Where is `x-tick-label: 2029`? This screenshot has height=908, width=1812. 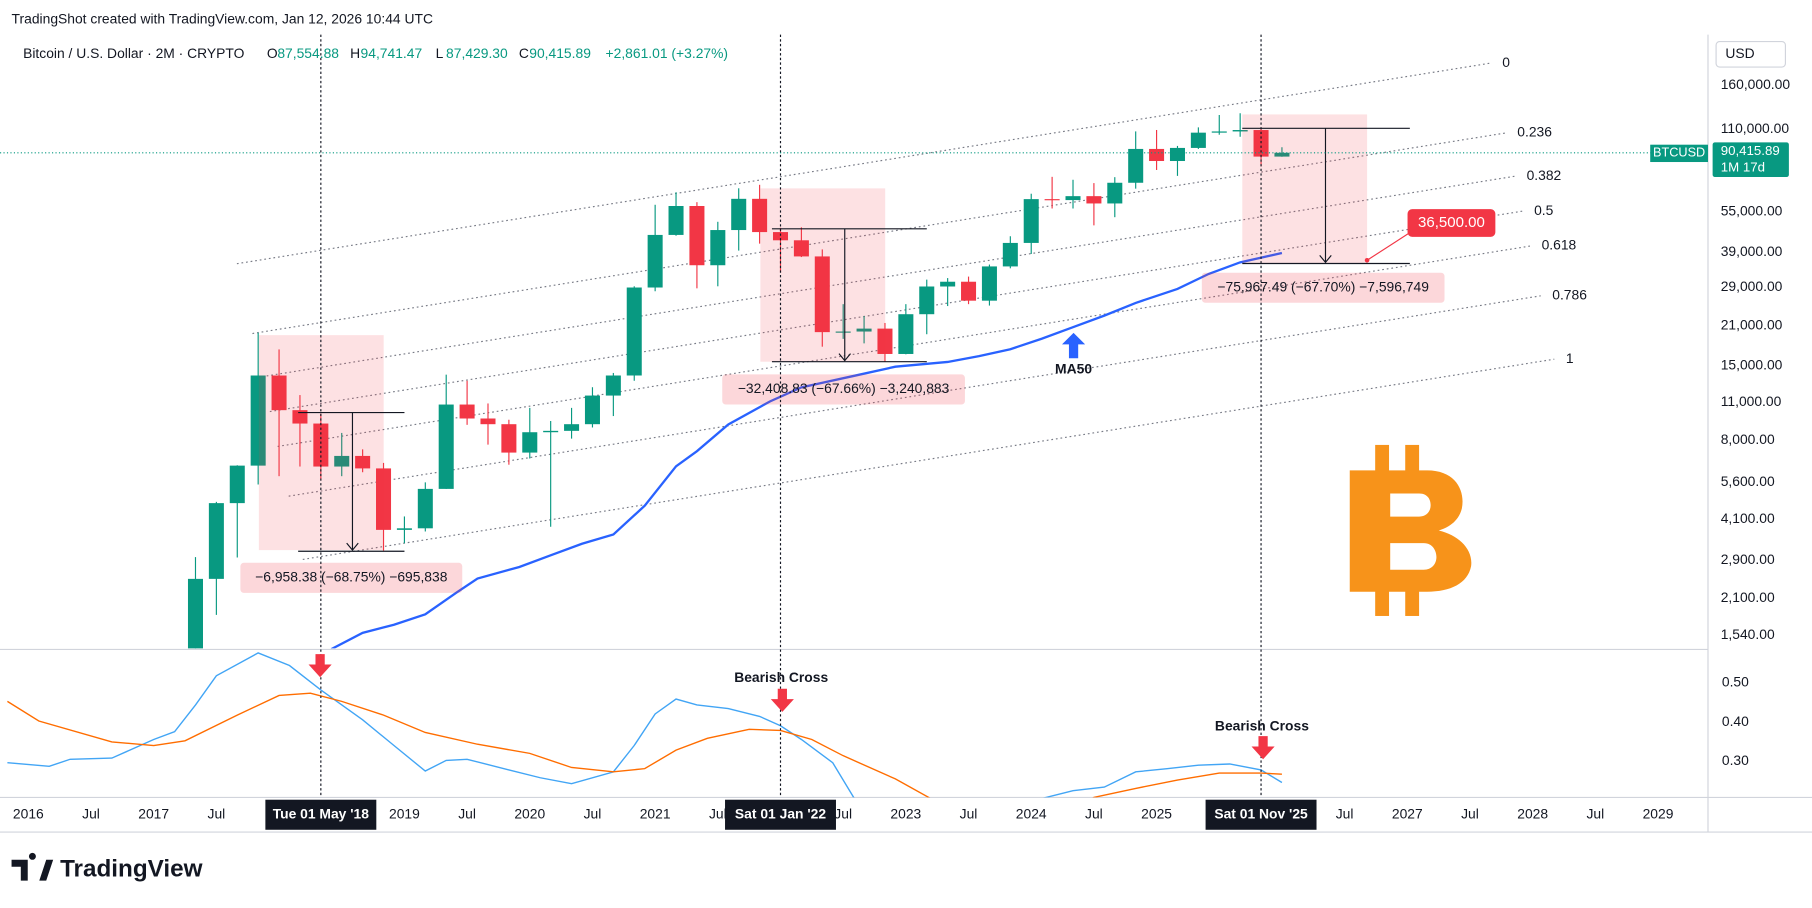 x-tick-label: 2029 is located at coordinates (1658, 813).